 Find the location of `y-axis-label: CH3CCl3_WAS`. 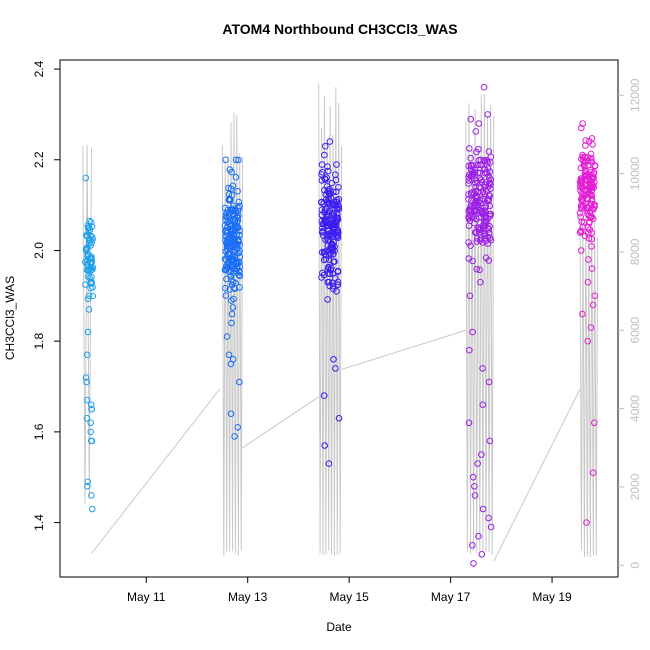

y-axis-label: CH3CCl3_WAS is located at coordinates (10, 318).